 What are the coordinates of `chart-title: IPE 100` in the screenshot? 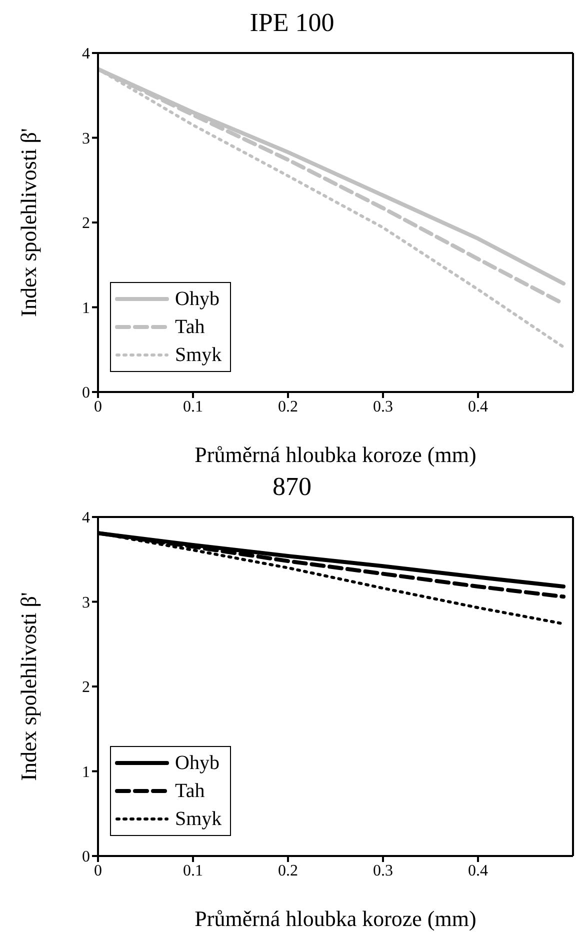 It's located at (292, 23).